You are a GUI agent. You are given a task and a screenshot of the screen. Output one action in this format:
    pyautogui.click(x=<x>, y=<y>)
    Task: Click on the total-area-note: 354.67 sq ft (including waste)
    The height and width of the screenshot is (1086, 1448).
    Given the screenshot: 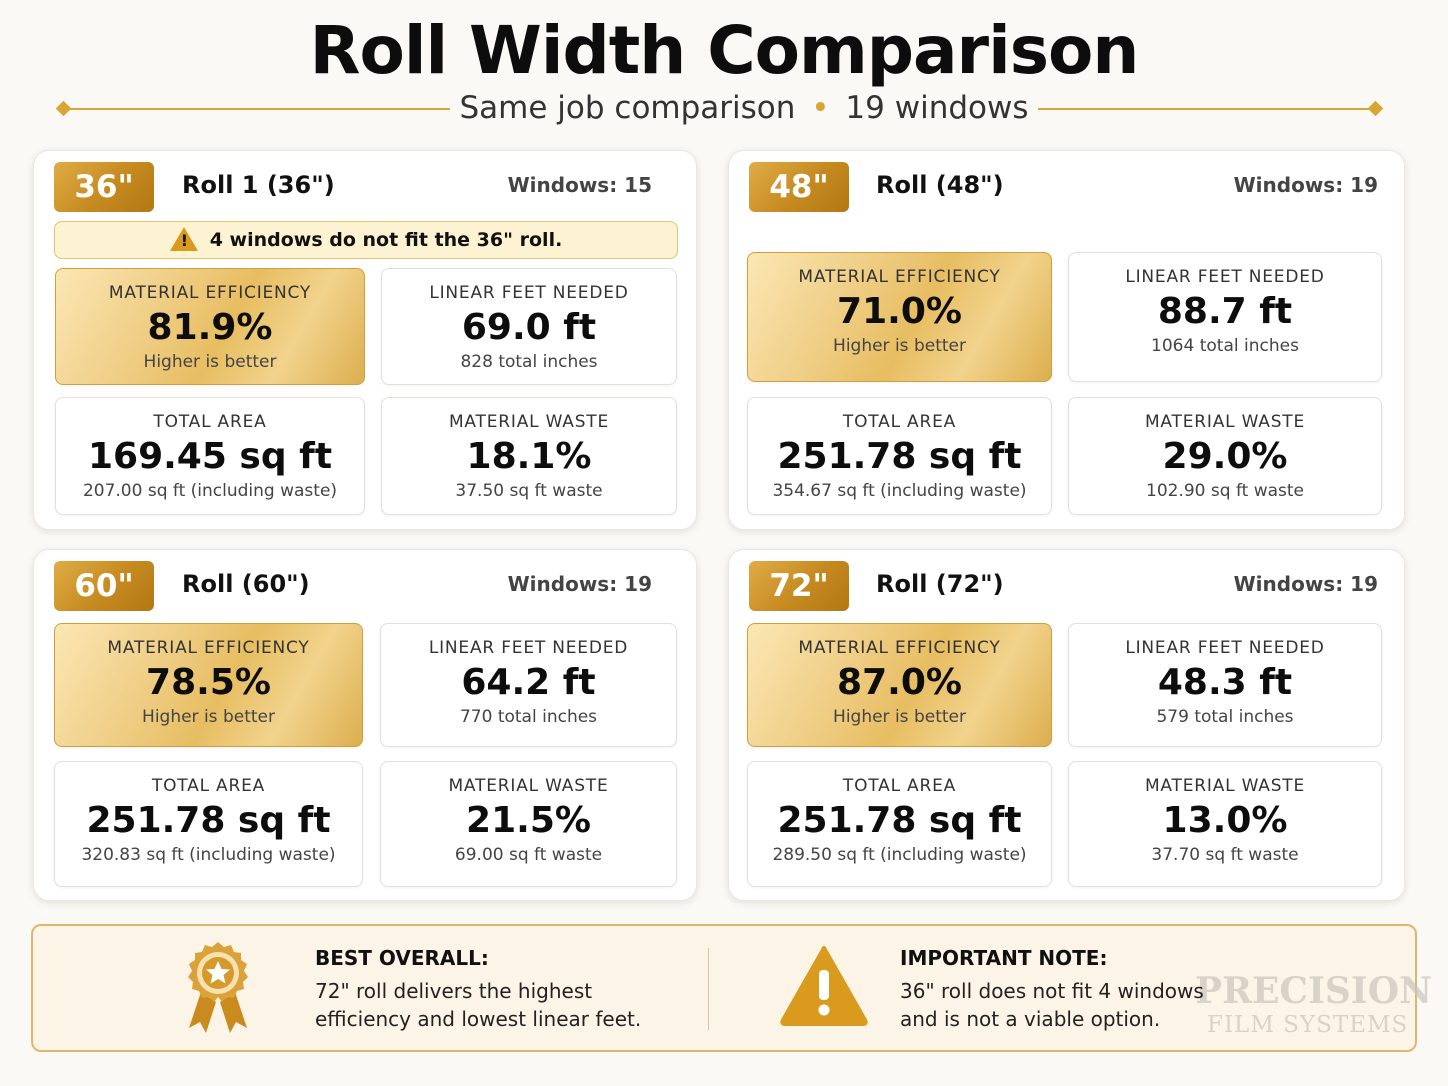 What is the action you would take?
    pyautogui.click(x=899, y=491)
    